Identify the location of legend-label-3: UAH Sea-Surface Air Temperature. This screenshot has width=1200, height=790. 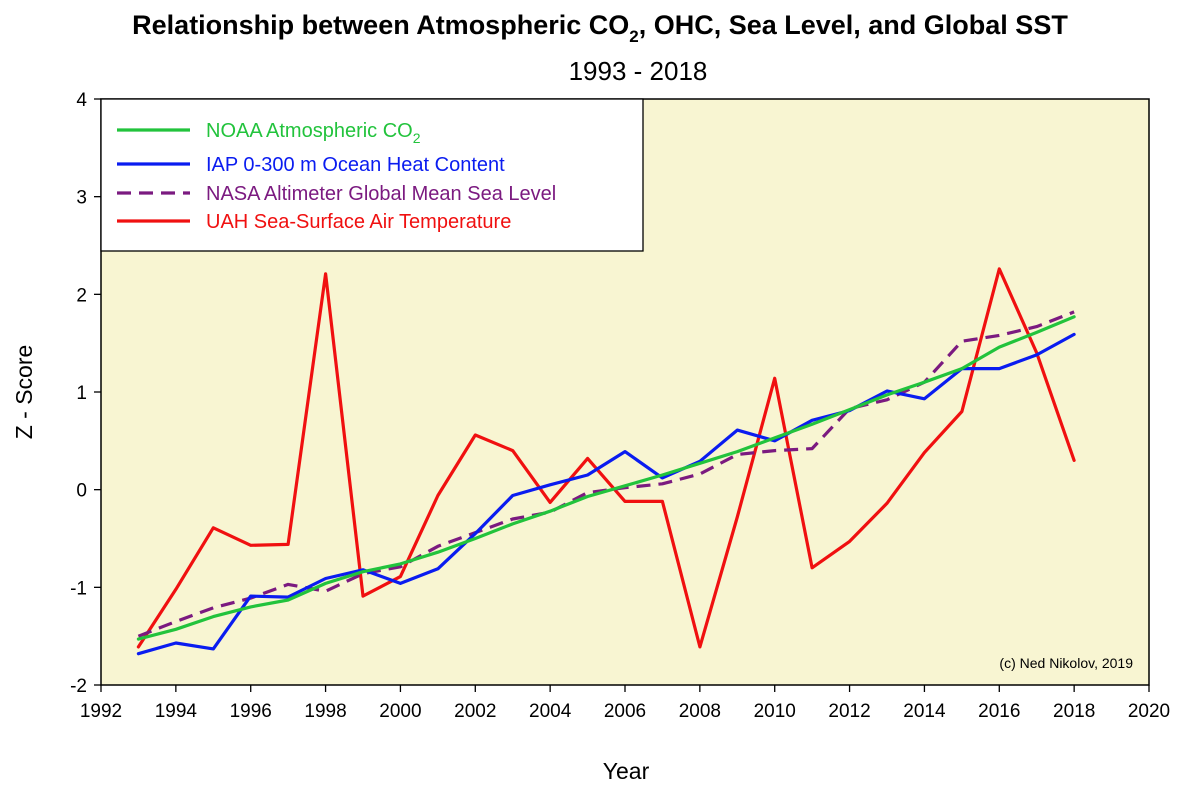
(358, 222).